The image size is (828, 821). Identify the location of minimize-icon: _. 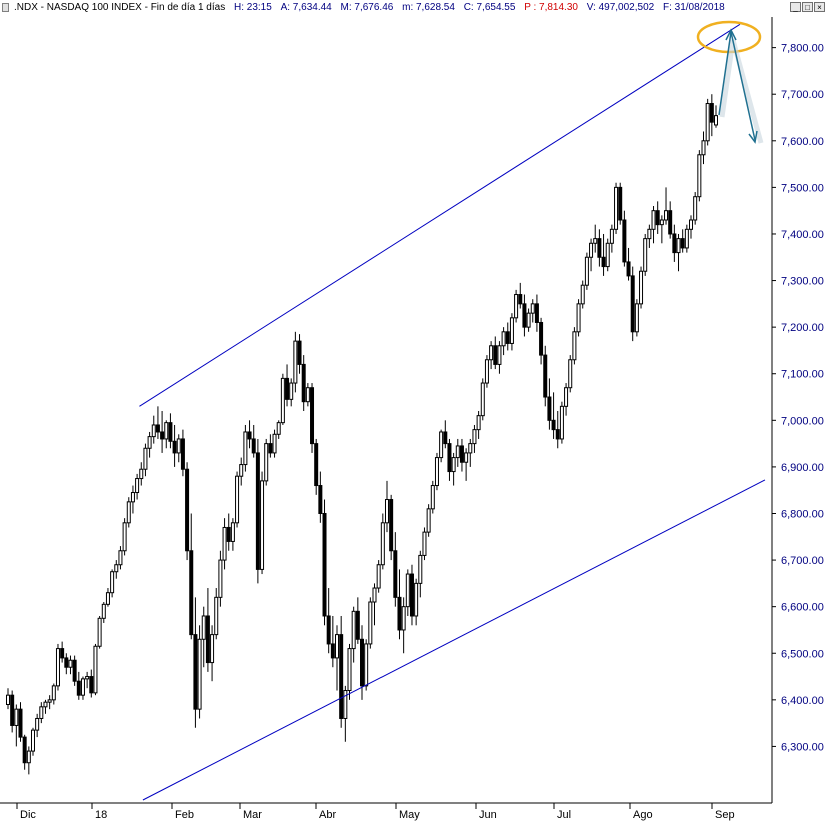
(795, 7).